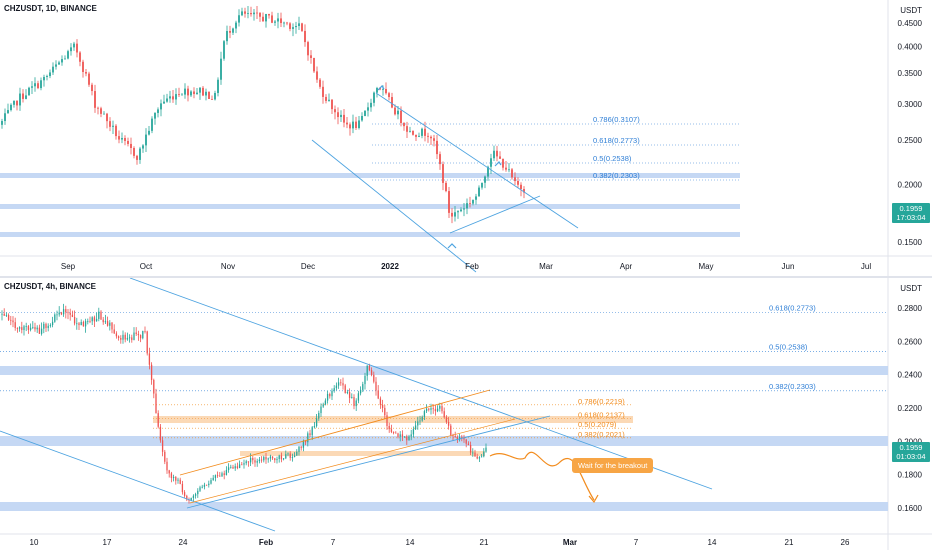 Image resolution: width=932 pixels, height=550 pixels. What do you see at coordinates (910, 185) in the screenshot?
I see `daily-price-tick: 0.2000` at bounding box center [910, 185].